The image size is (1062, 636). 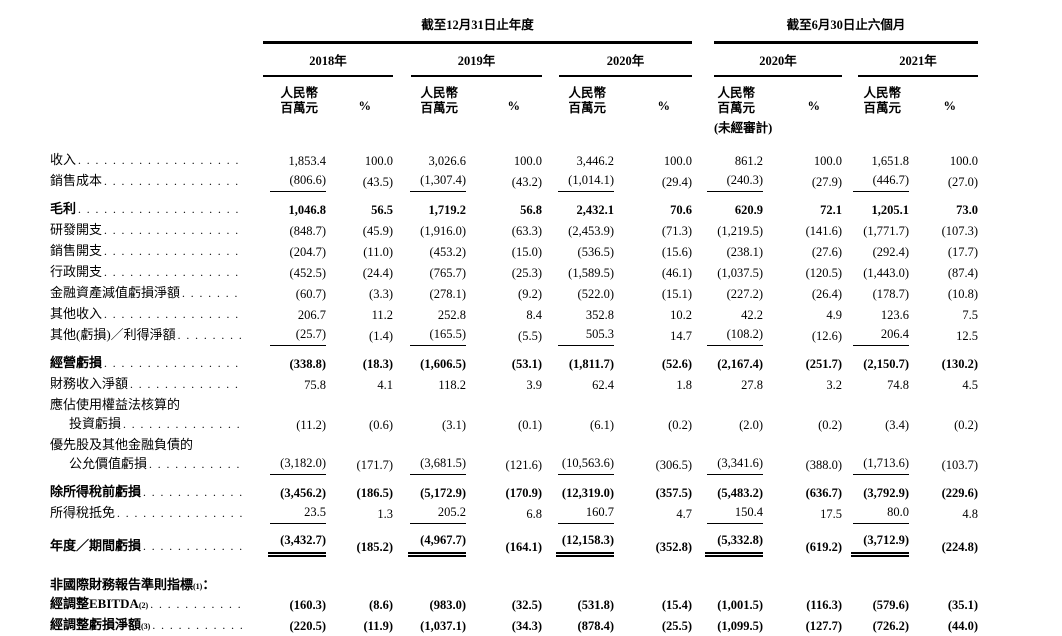 I want to click on row-label-text: 經營虧損, so click(x=76, y=362).